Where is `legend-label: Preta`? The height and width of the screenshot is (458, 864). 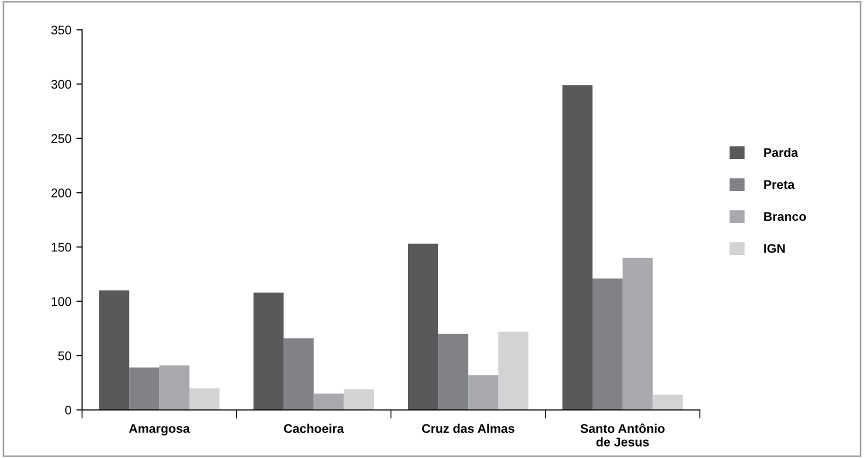
legend-label: Preta is located at coordinates (779, 184).